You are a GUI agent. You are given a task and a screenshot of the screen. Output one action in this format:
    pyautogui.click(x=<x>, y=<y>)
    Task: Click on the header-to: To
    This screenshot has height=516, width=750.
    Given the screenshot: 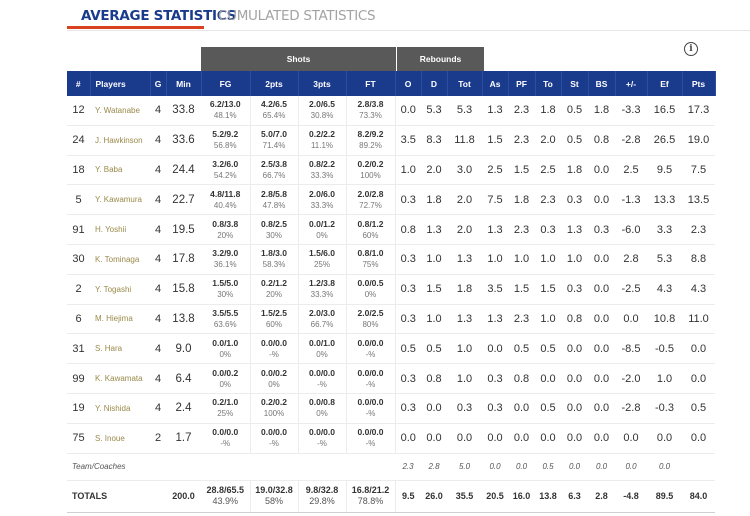 What is the action you would take?
    pyautogui.click(x=548, y=83)
    